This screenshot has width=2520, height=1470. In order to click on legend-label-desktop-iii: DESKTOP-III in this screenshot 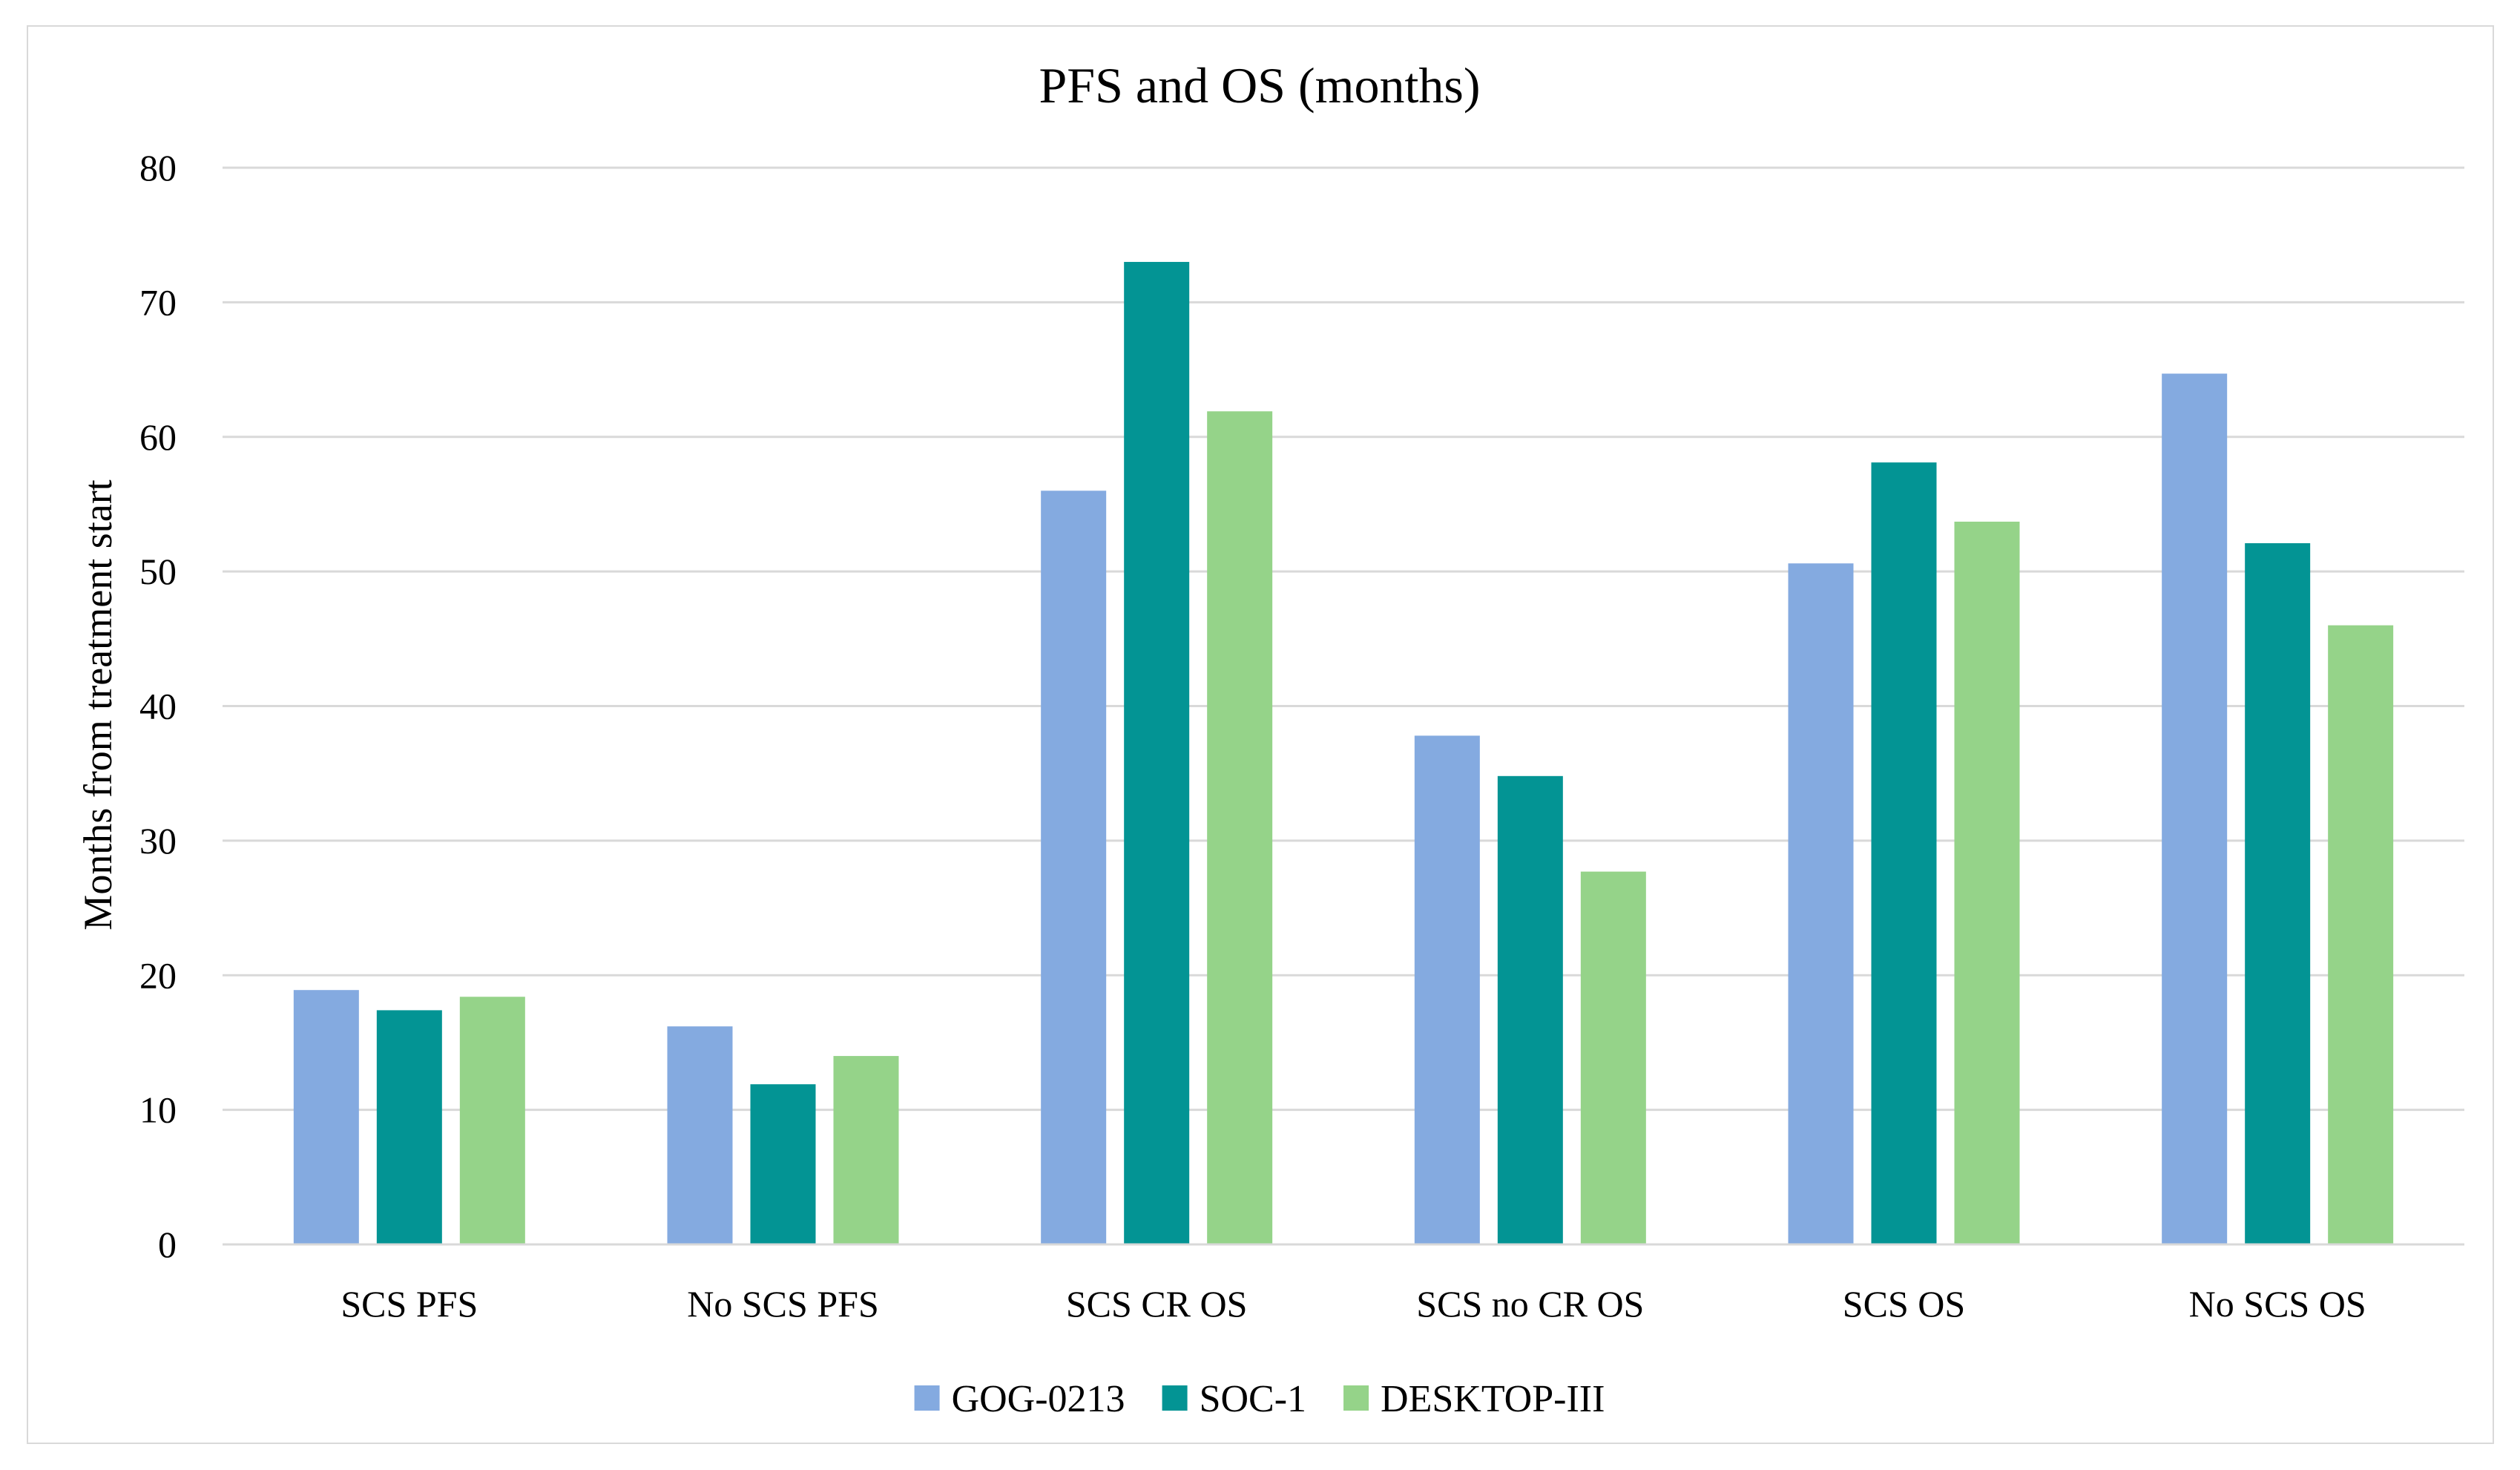, I will do `click(1493, 1399)`.